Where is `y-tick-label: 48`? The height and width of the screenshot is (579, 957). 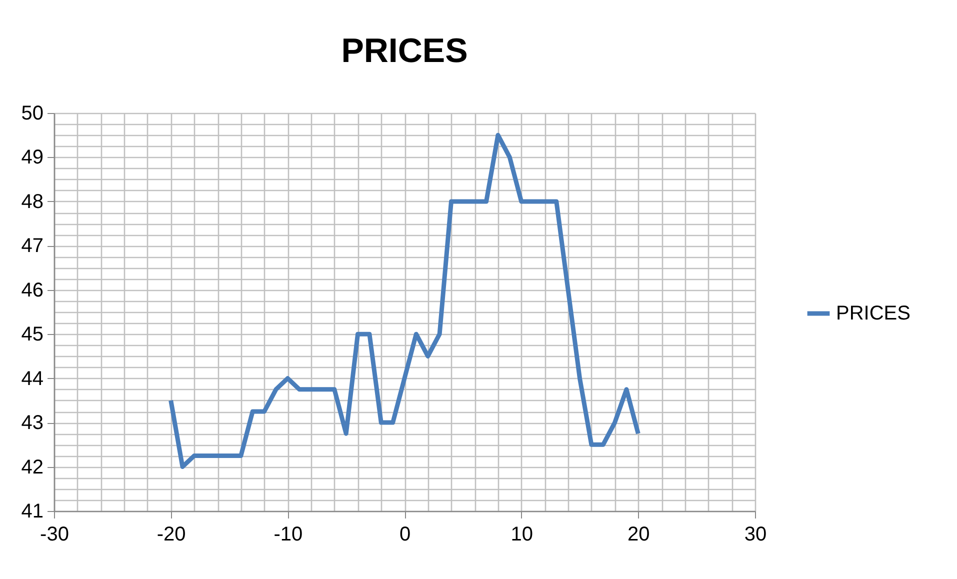
y-tick-label: 48 is located at coordinates (32, 201).